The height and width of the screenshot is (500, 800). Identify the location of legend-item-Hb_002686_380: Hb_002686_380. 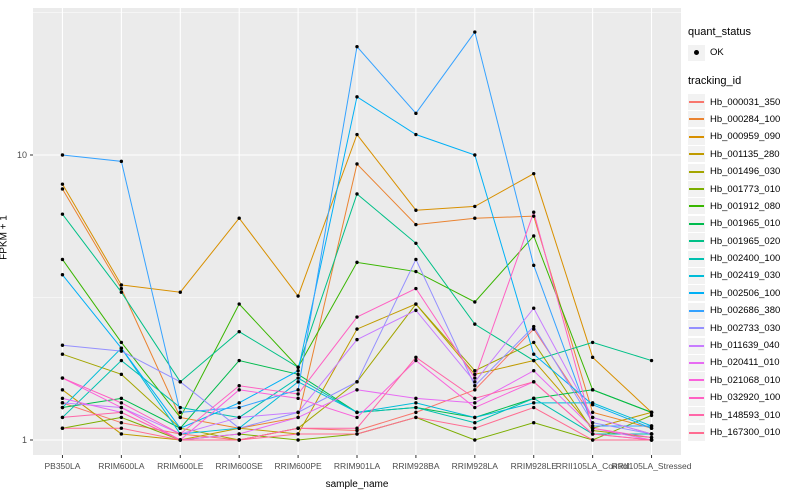
(744, 310).